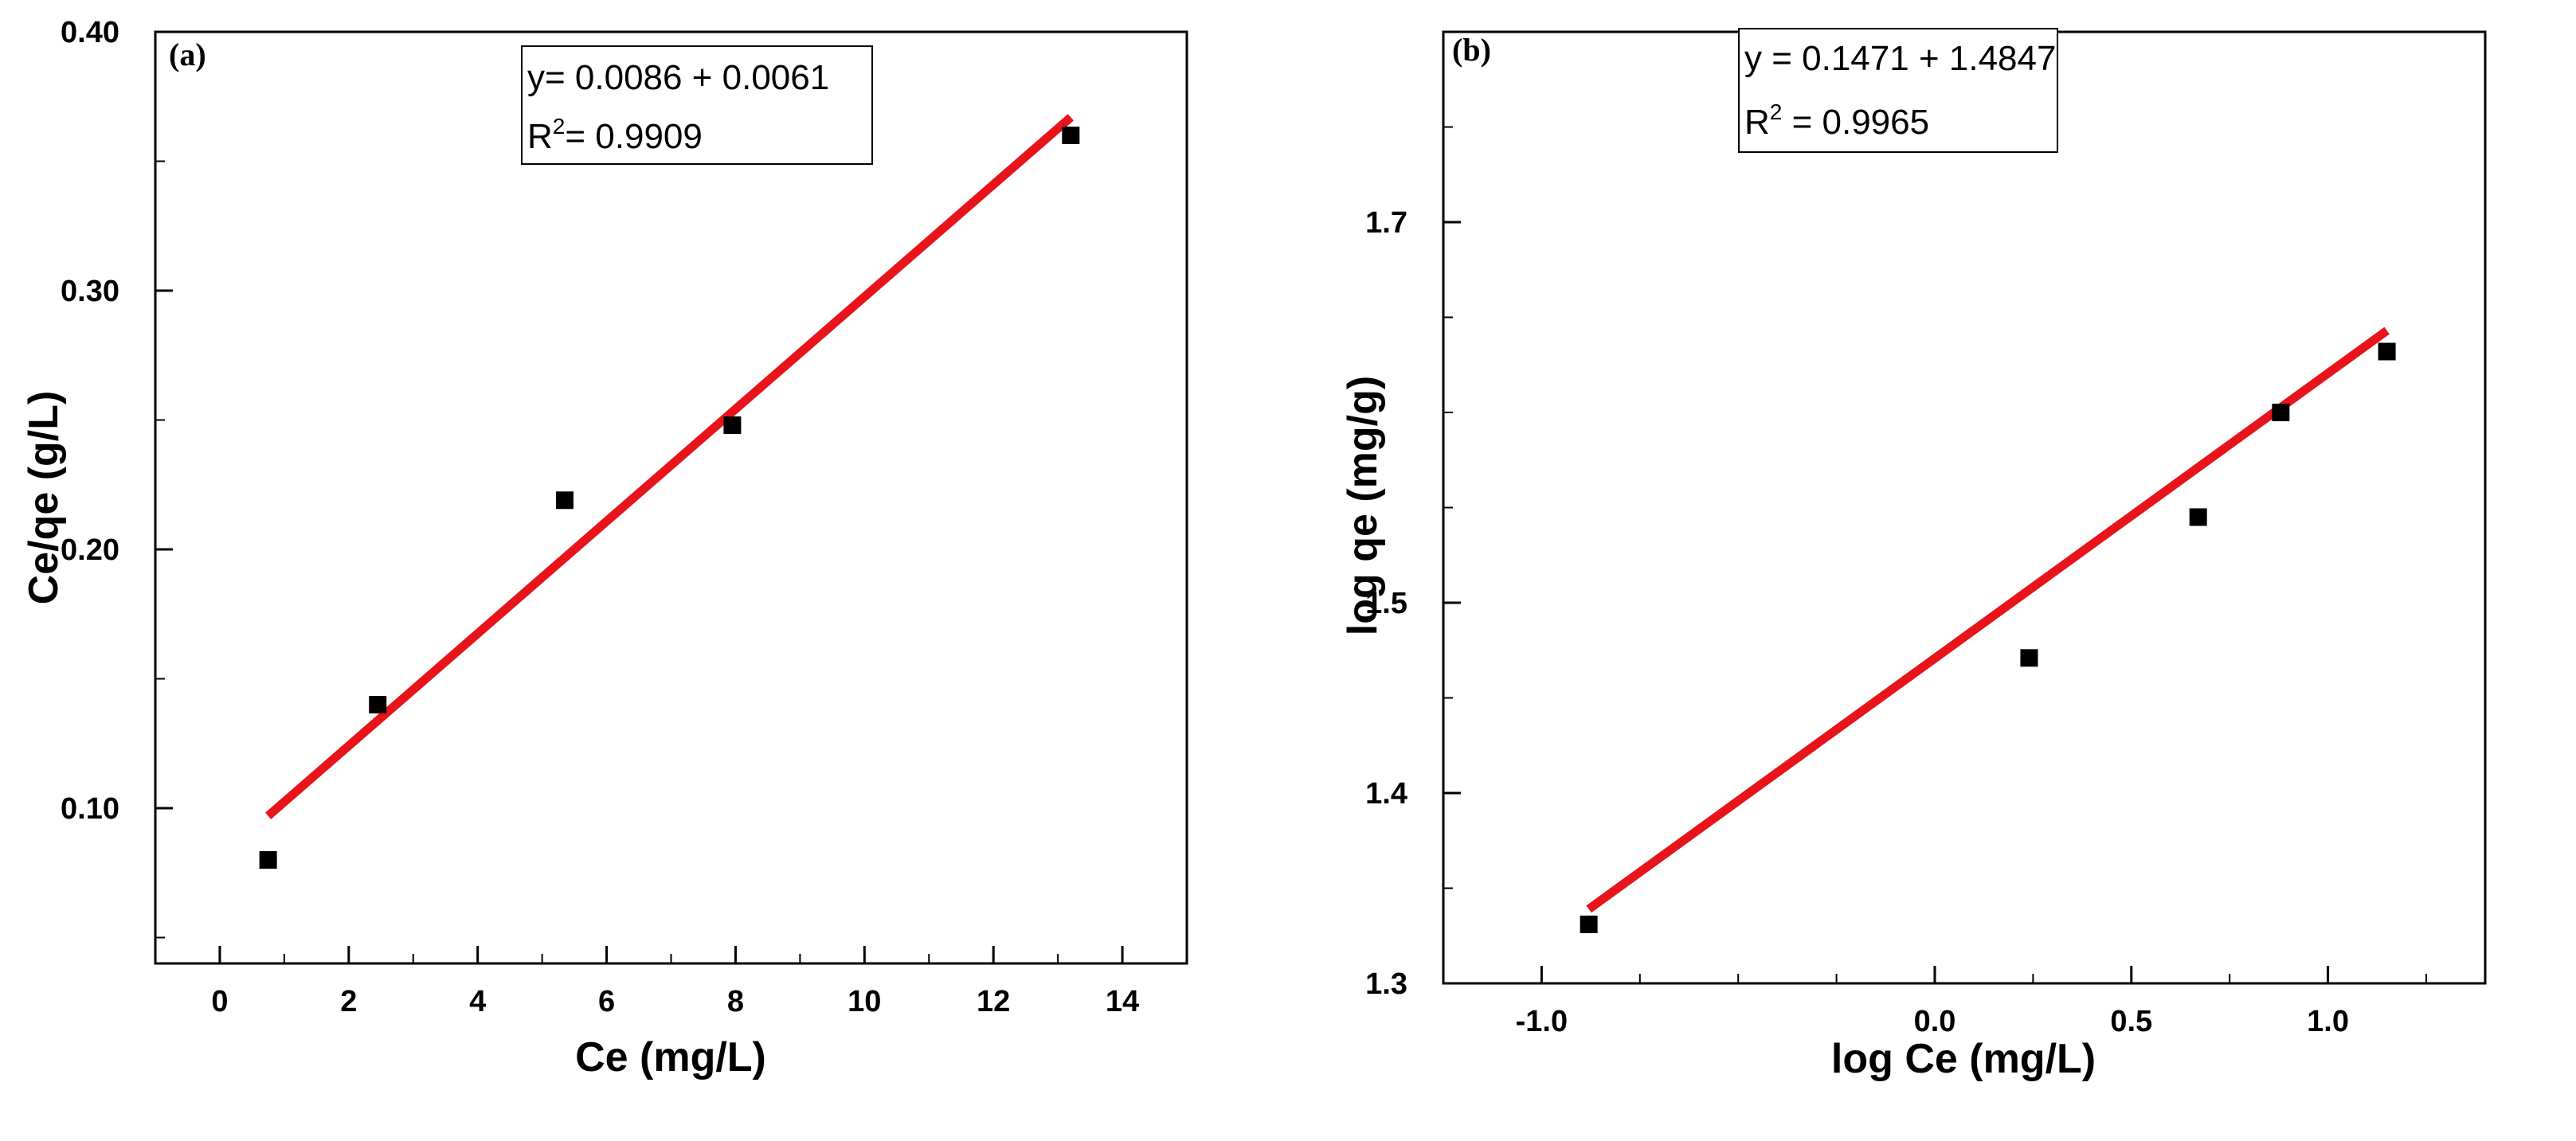 The height and width of the screenshot is (1141, 2576). What do you see at coordinates (1898, 90) in the screenshot?
I see `equation-box-b` at bounding box center [1898, 90].